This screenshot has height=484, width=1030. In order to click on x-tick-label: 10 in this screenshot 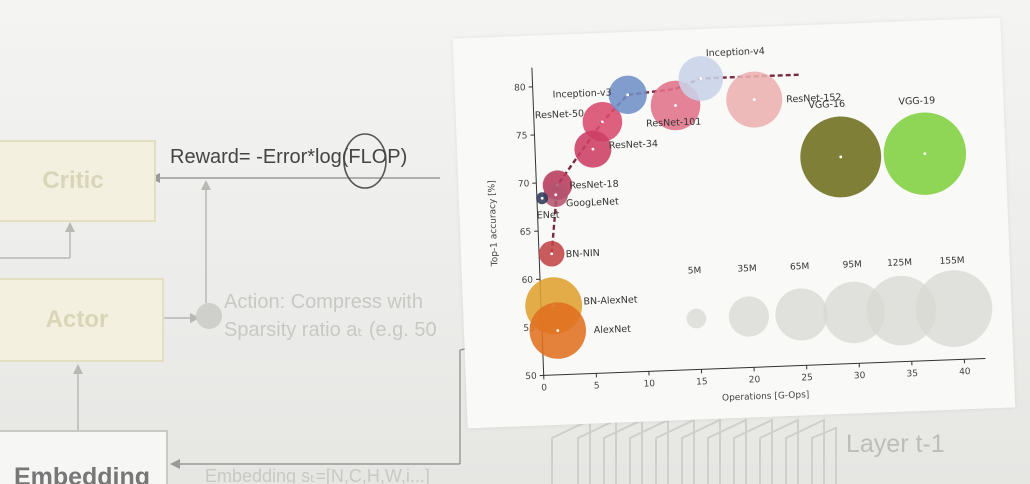, I will do `click(649, 384)`.